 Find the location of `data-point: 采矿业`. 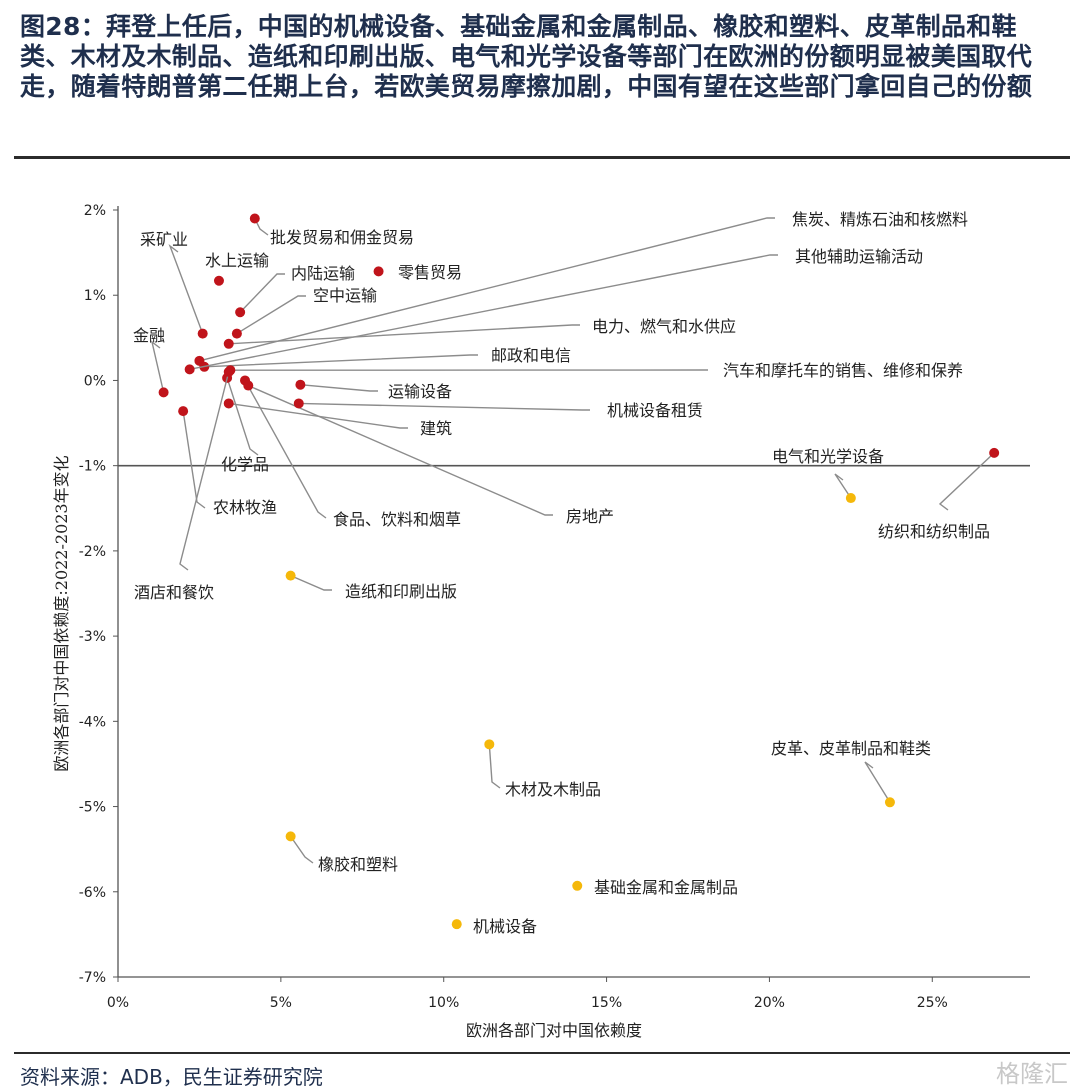

data-point: 采矿业 is located at coordinates (174, 284).